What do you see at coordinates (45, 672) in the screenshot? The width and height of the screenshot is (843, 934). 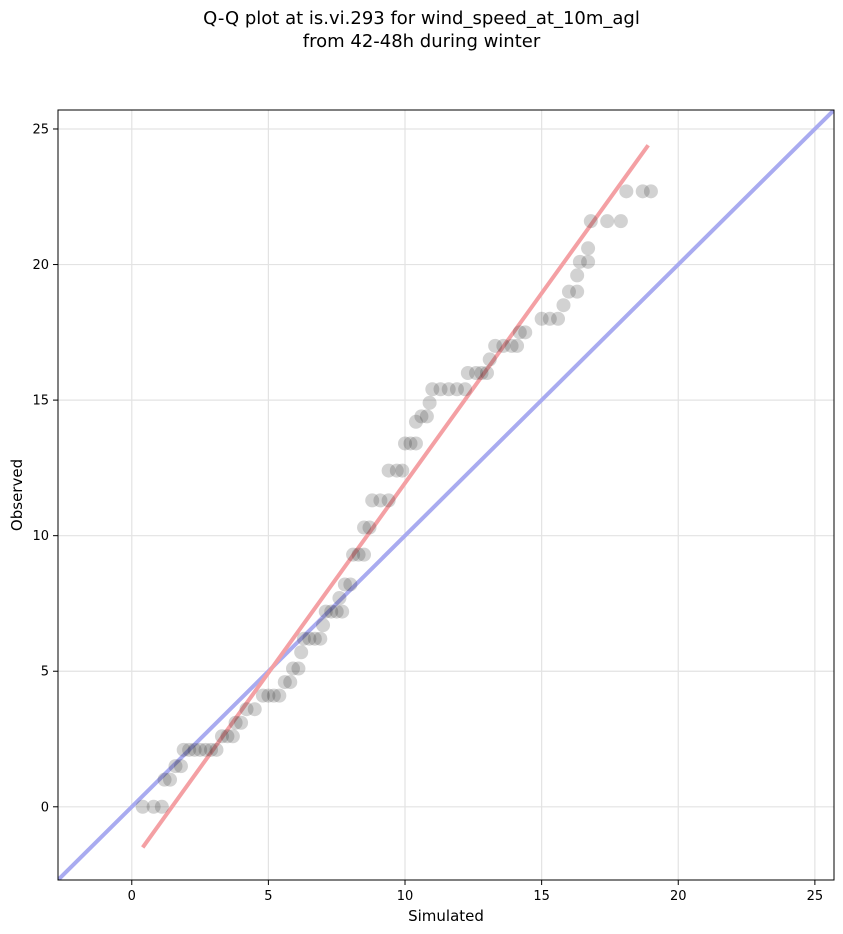 I see `y-tick-label: 5` at bounding box center [45, 672].